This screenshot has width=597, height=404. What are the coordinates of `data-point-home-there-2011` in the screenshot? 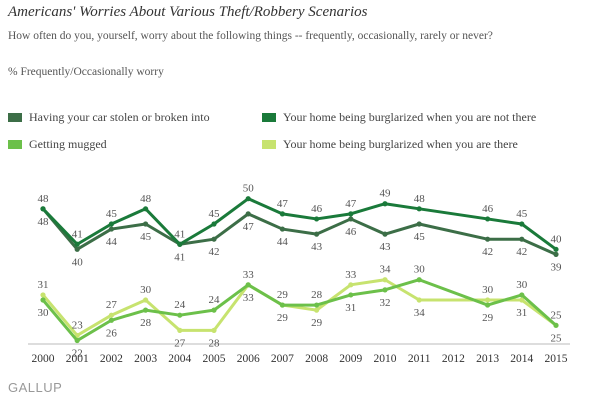 It's located at (419, 300).